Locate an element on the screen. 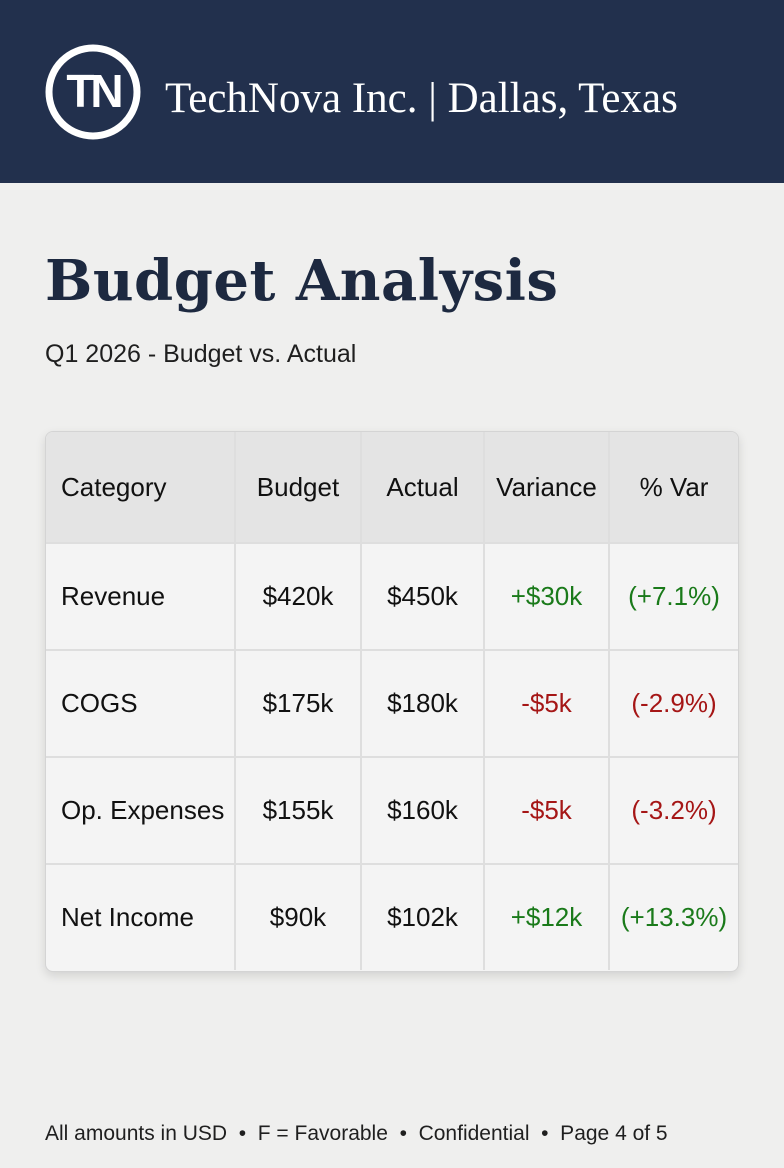 Image resolution: width=784 pixels, height=1168 pixels. table-cell: $180k is located at coordinates (423, 703).